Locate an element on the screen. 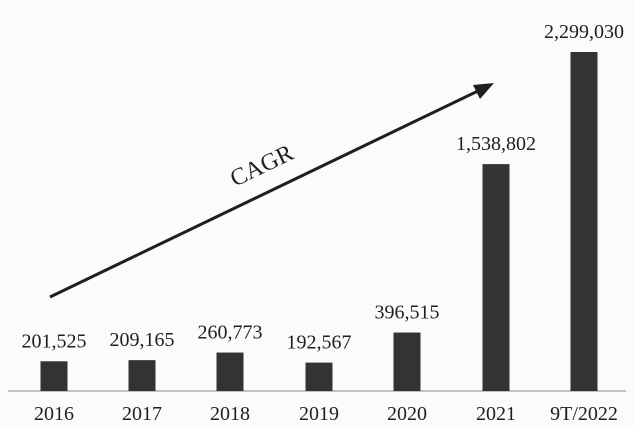 The image size is (634, 427). x-tick-label-2016: 2016 is located at coordinates (54, 414).